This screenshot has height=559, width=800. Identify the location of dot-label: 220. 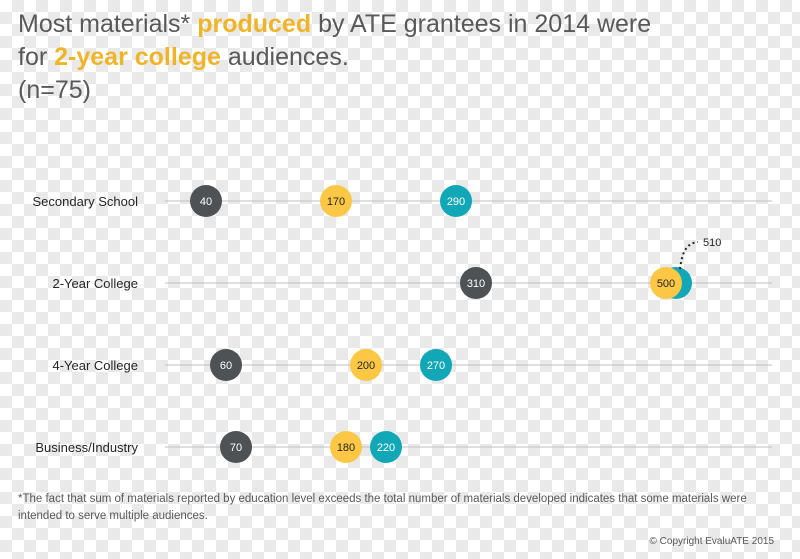
(386, 448).